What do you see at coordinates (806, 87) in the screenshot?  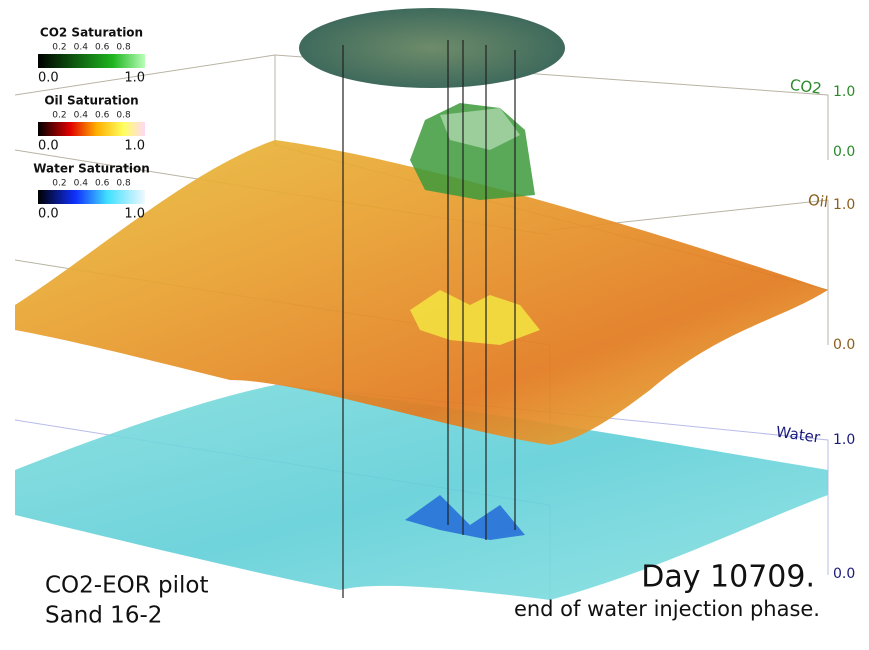 I see `axis-label: CO2` at bounding box center [806, 87].